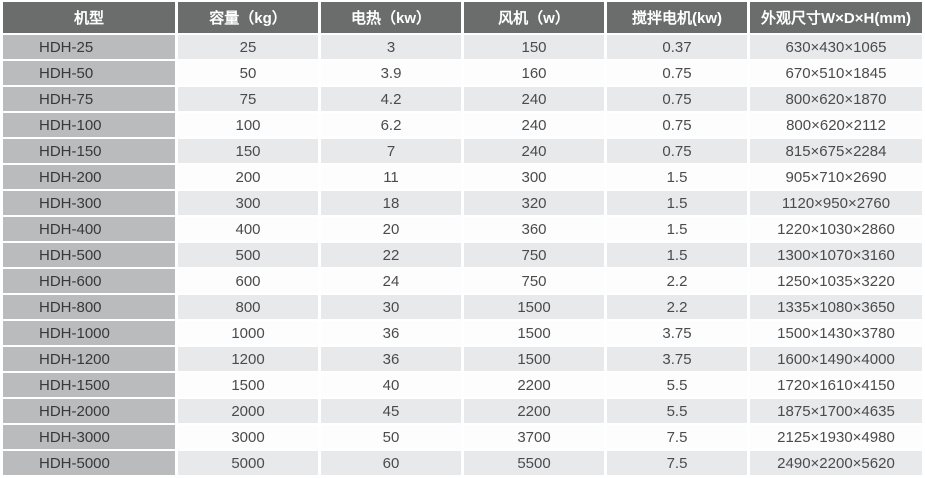  I want to click on cell-model: HDH-75, so click(89, 99).